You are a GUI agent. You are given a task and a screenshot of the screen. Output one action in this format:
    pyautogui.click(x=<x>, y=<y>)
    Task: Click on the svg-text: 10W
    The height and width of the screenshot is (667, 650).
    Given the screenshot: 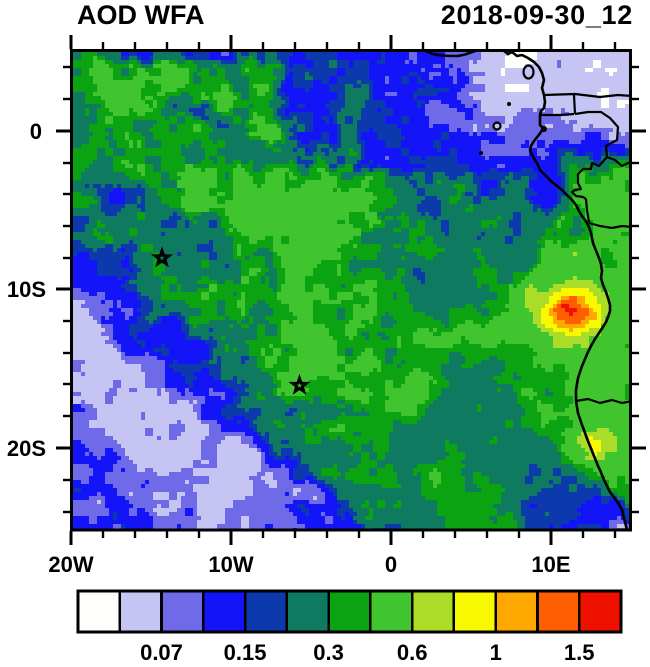 What is the action you would take?
    pyautogui.click(x=230, y=564)
    